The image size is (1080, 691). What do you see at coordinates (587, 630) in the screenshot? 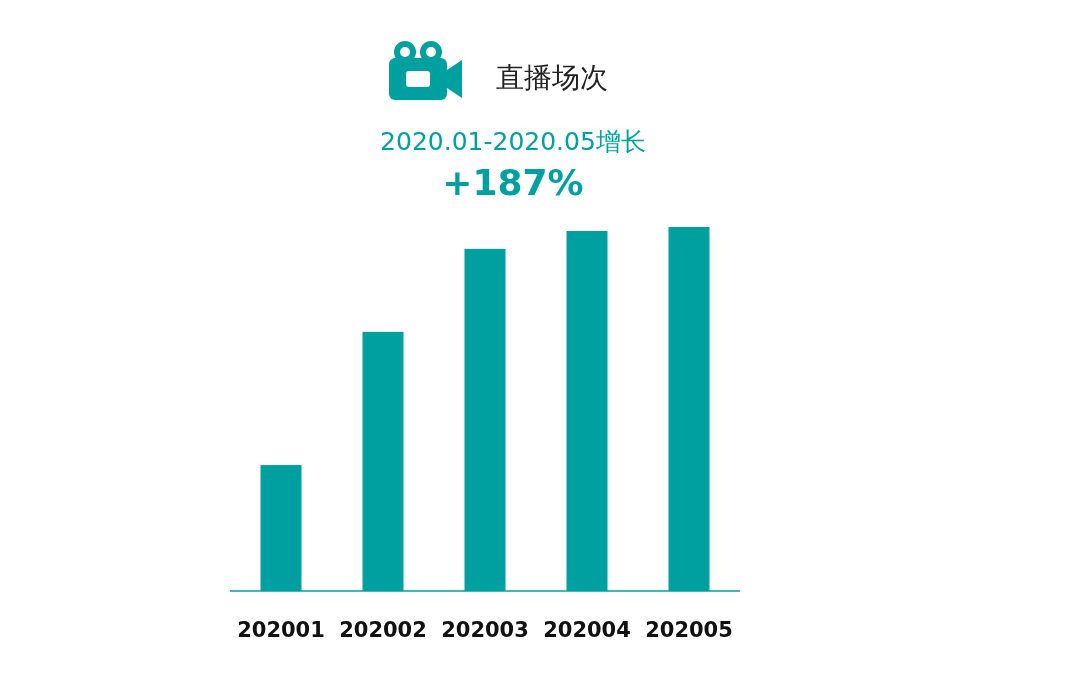
I see `x-tick-label: 202004` at bounding box center [587, 630].